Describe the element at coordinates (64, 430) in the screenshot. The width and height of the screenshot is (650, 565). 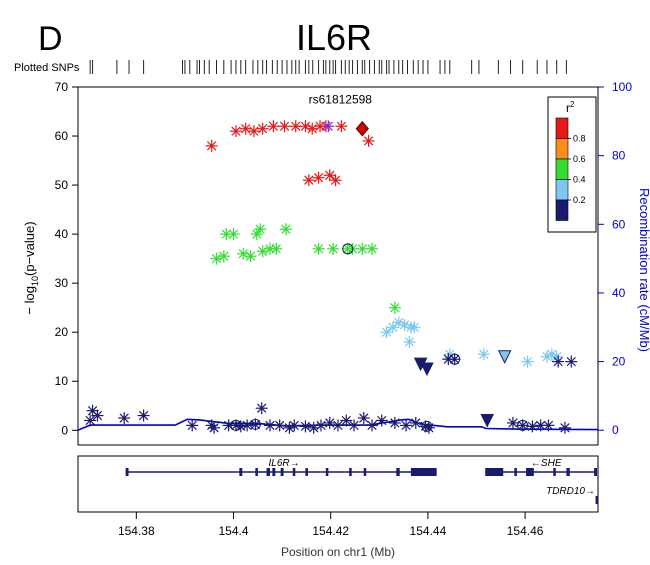
I see `y-tick-label: 0` at that location.